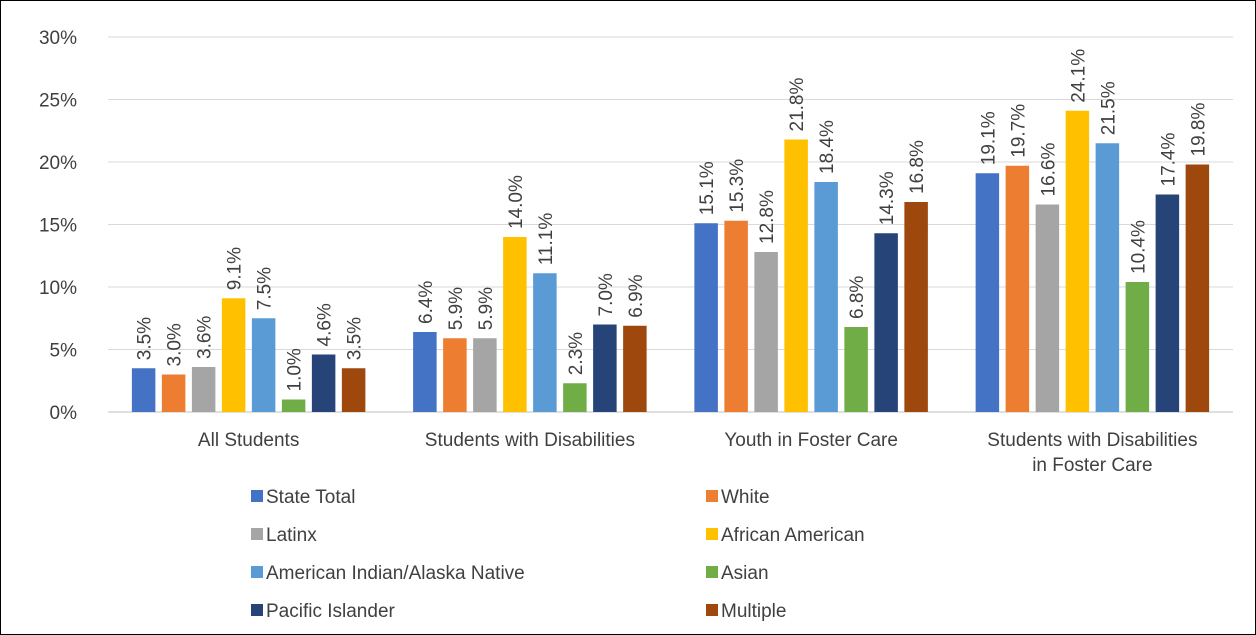 This screenshot has height=635, width=1256. Describe the element at coordinates (707, 188) in the screenshot. I see `data-label: 15.1%` at that location.